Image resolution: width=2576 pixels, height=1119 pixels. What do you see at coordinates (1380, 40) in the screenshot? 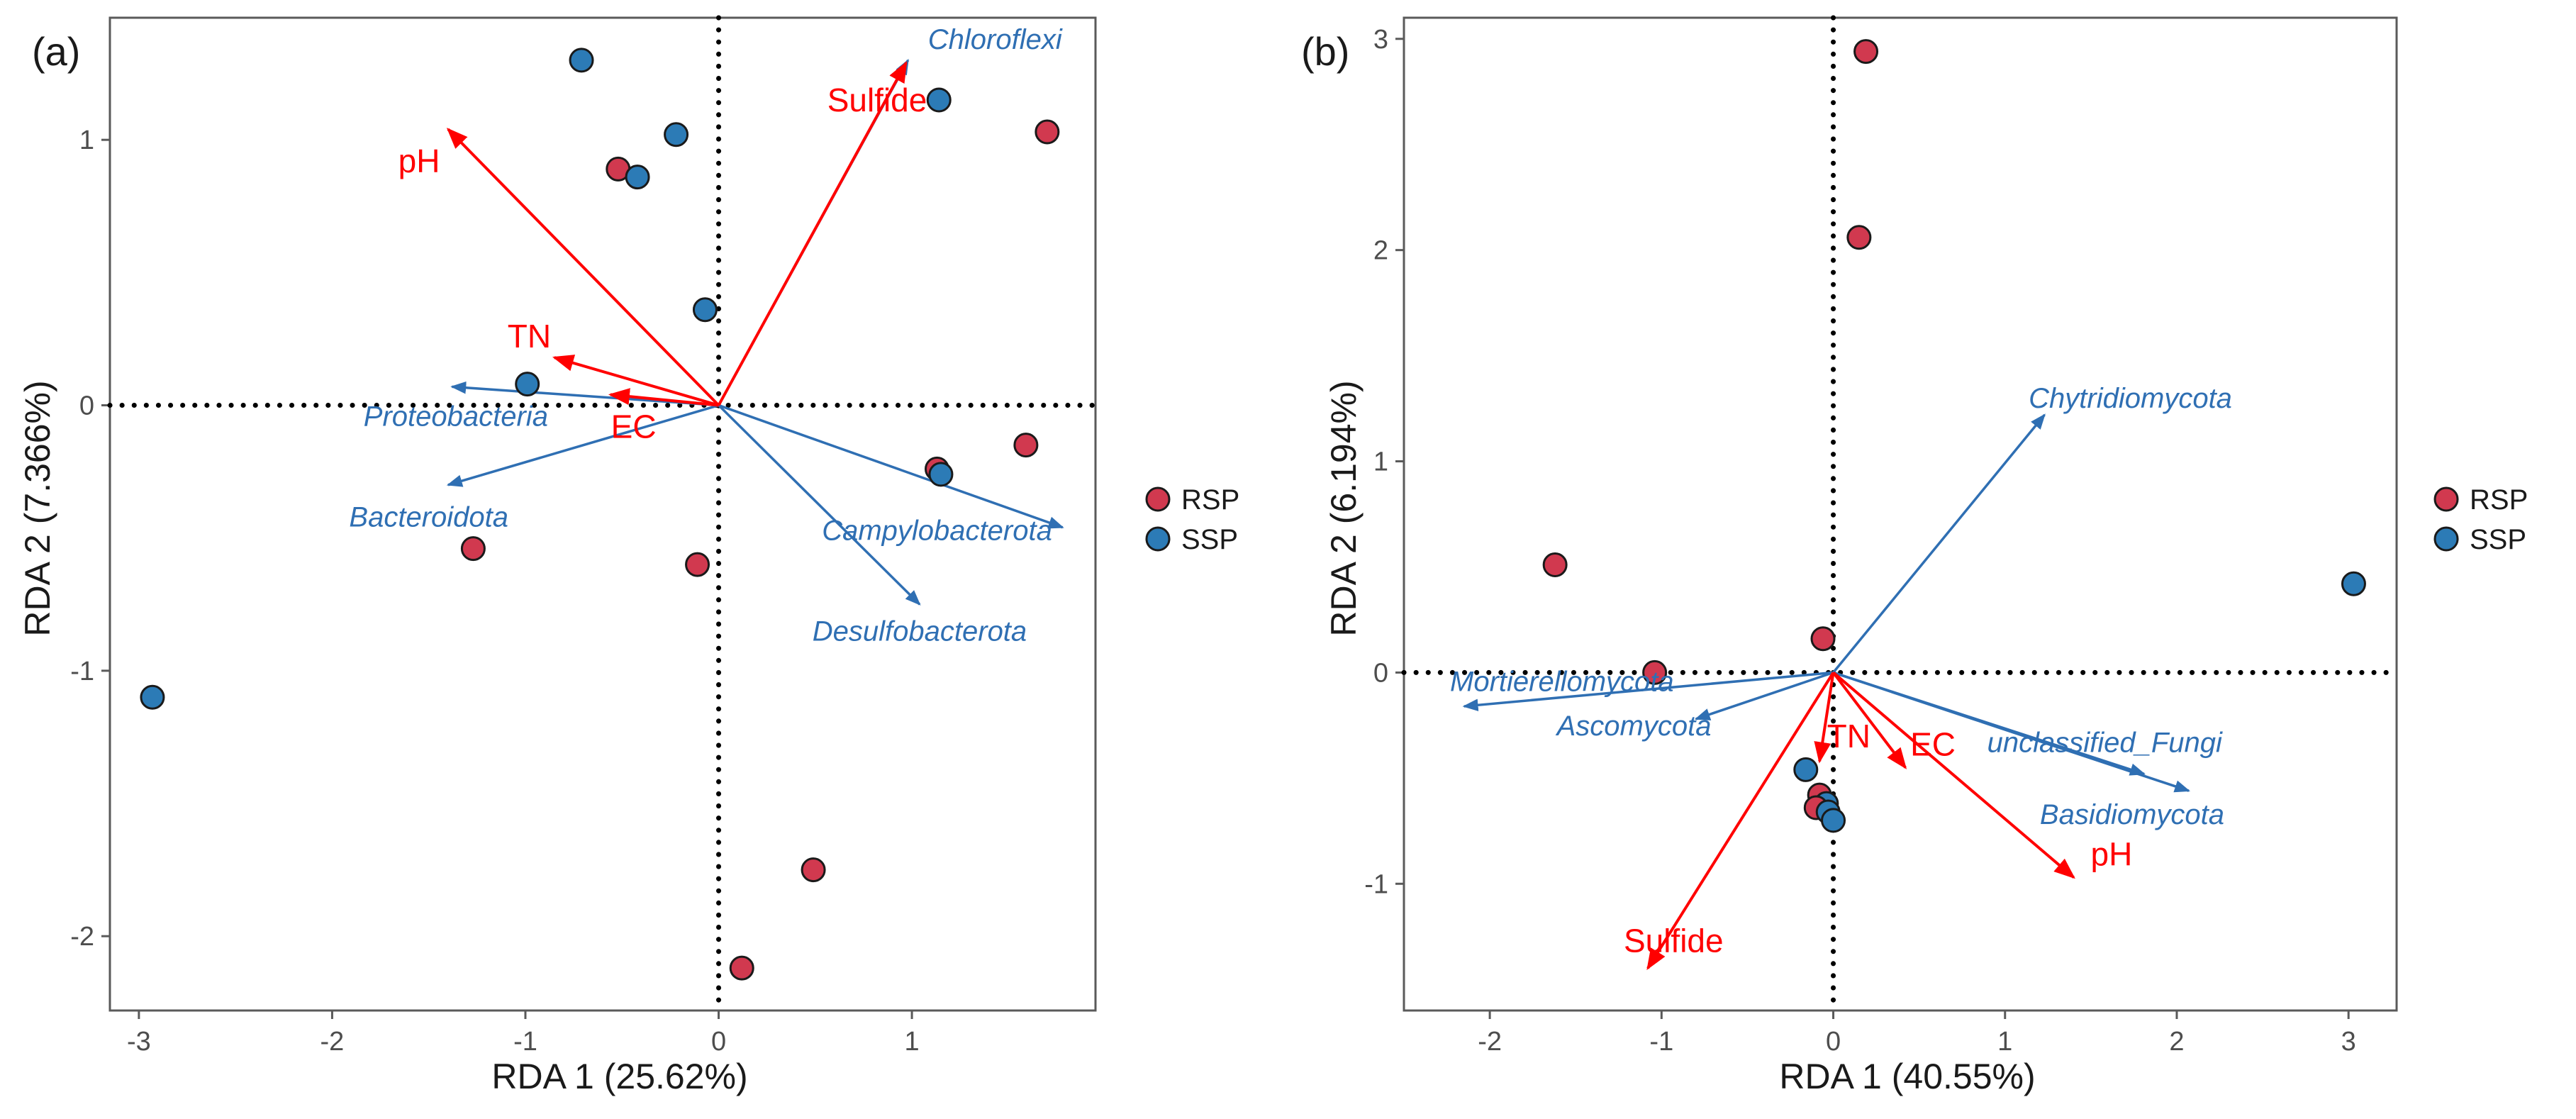
I see `y-tick-label: 3` at bounding box center [1380, 40].